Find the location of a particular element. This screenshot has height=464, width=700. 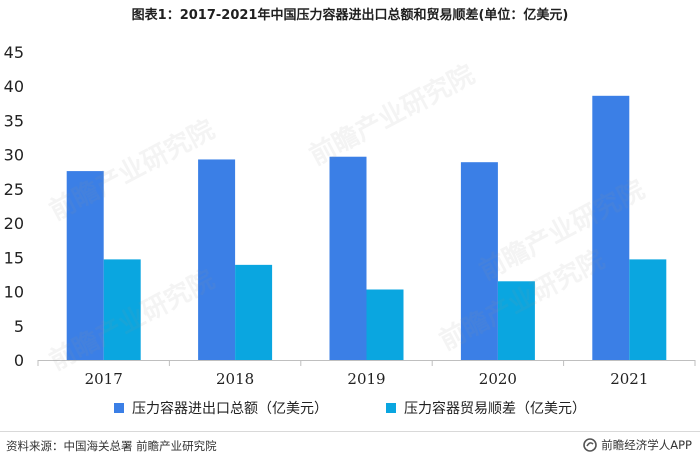

legend-label-surplus: 压力容器贸易顺差（亿美元） is located at coordinates (495, 409).